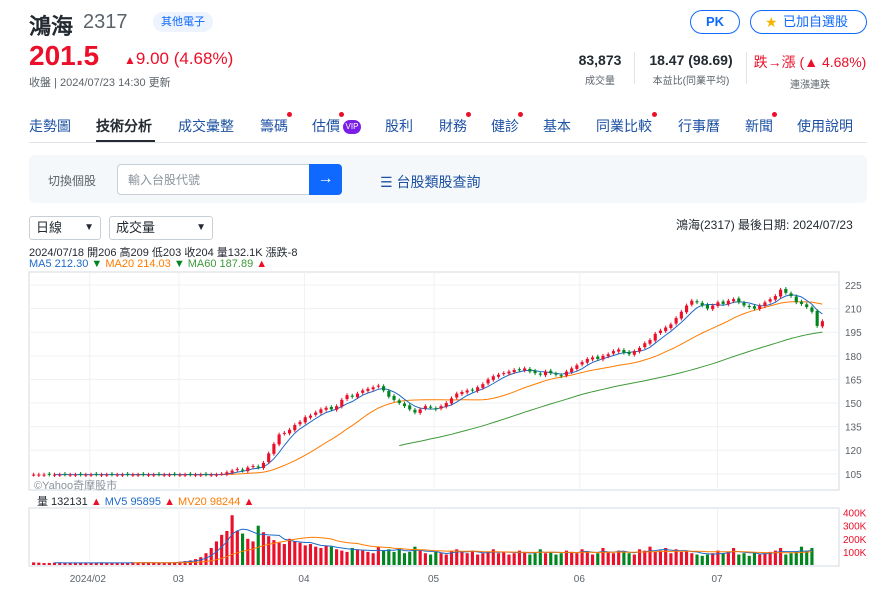  I want to click on list-icon: ☰, so click(388, 182).